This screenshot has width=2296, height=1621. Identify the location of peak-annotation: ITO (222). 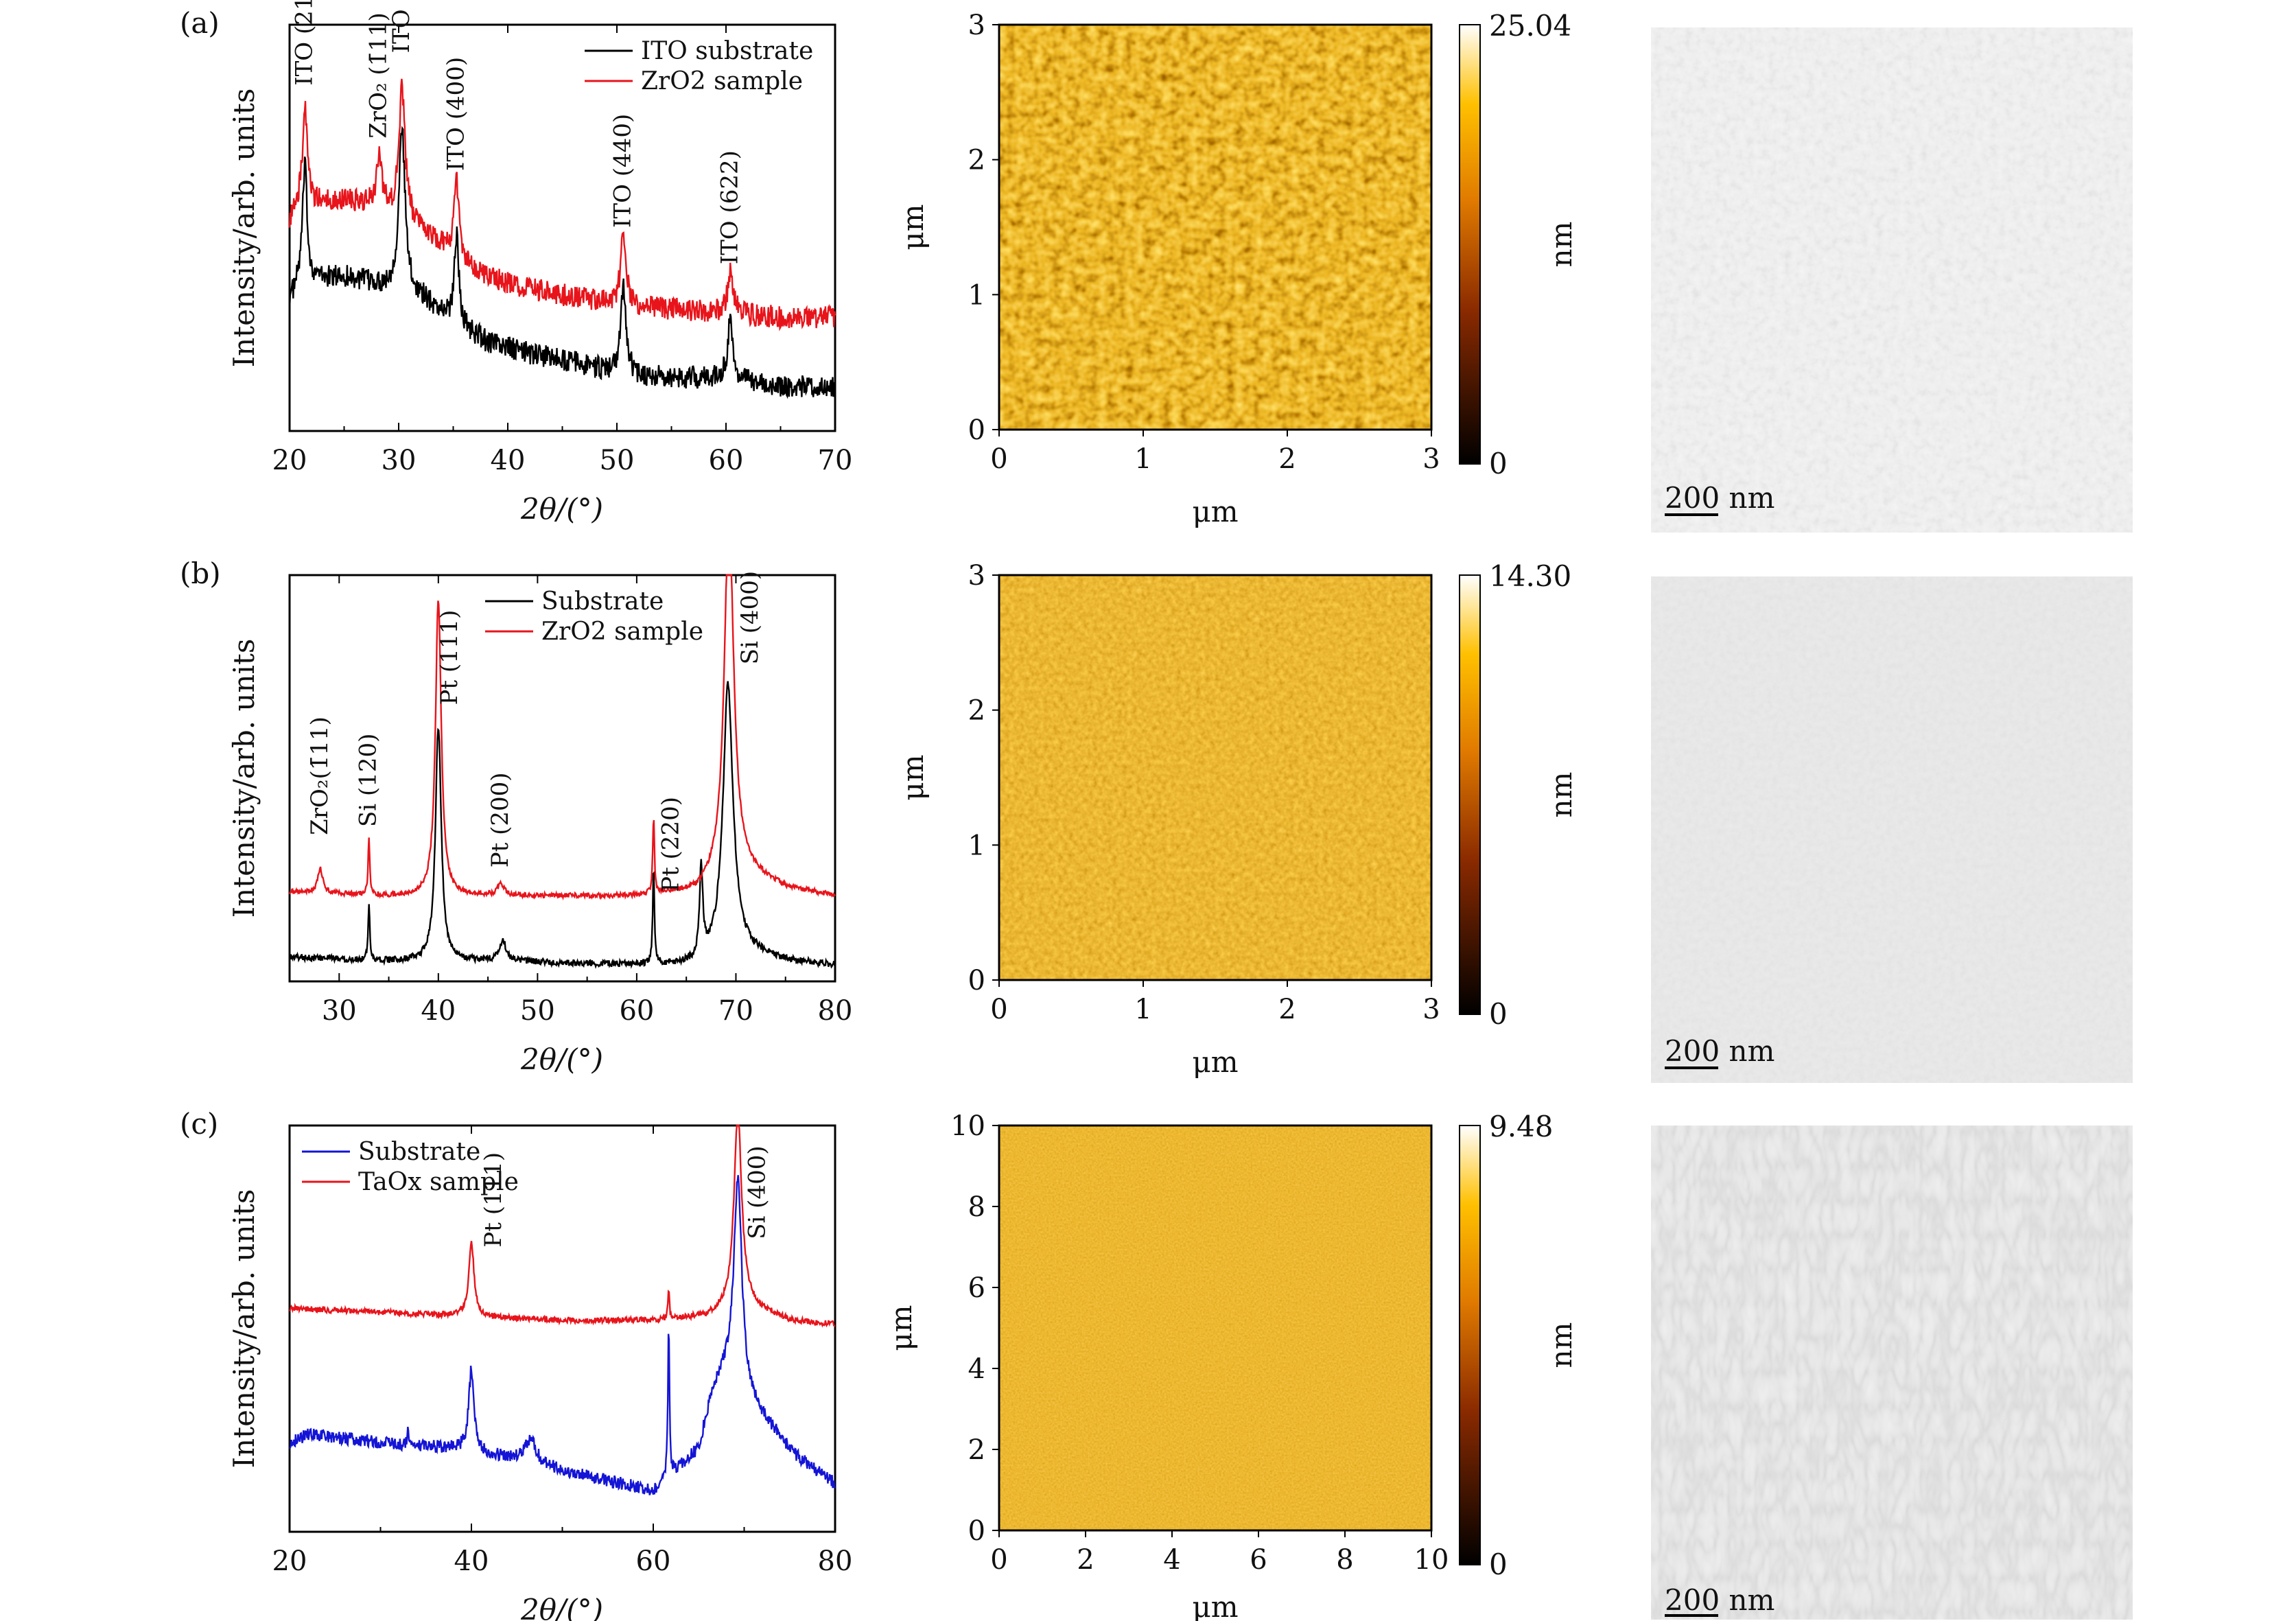
(401, 26).